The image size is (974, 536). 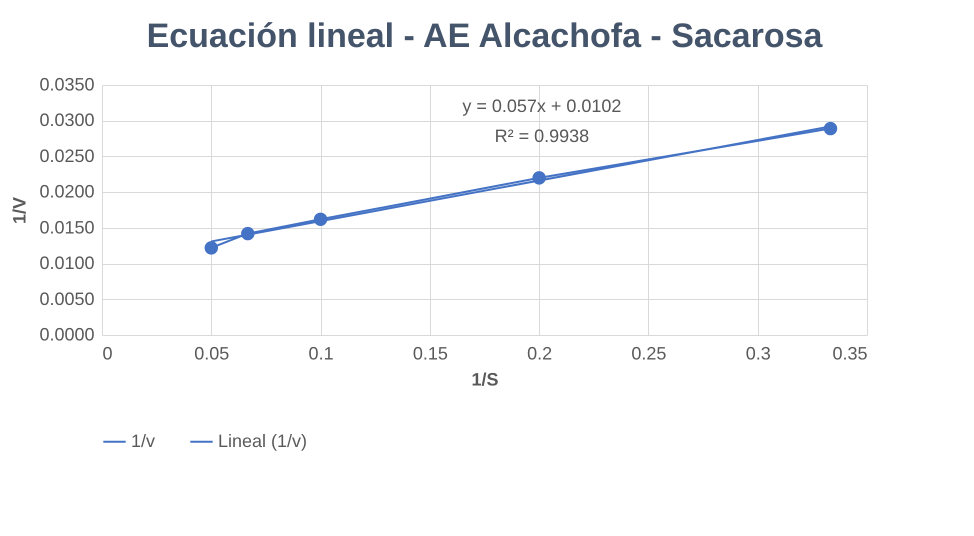 What do you see at coordinates (66, 84) in the screenshot?
I see `y-tick-label: 0.0350` at bounding box center [66, 84].